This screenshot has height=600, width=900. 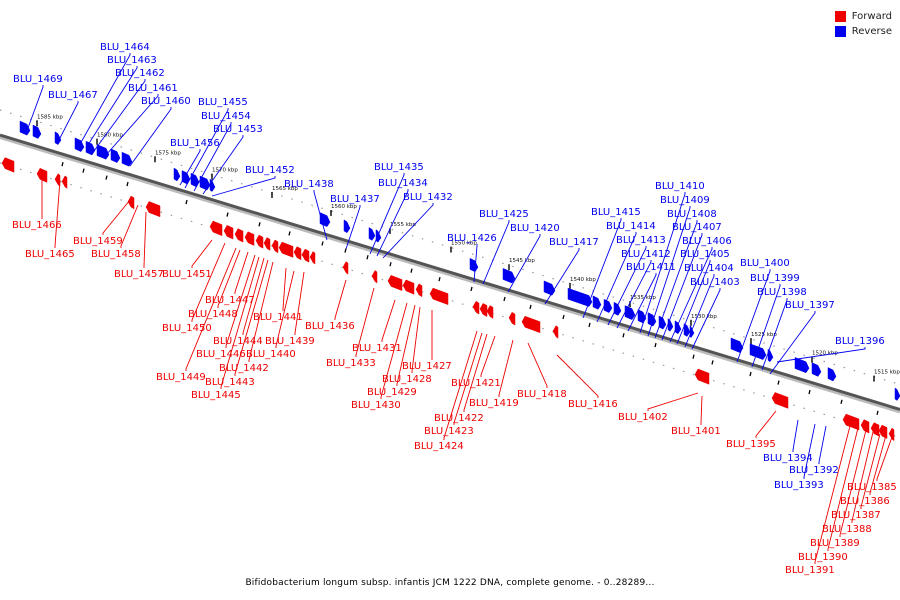 What do you see at coordinates (871, 16) in the screenshot?
I see `legend-forward-label: Forward` at bounding box center [871, 16].